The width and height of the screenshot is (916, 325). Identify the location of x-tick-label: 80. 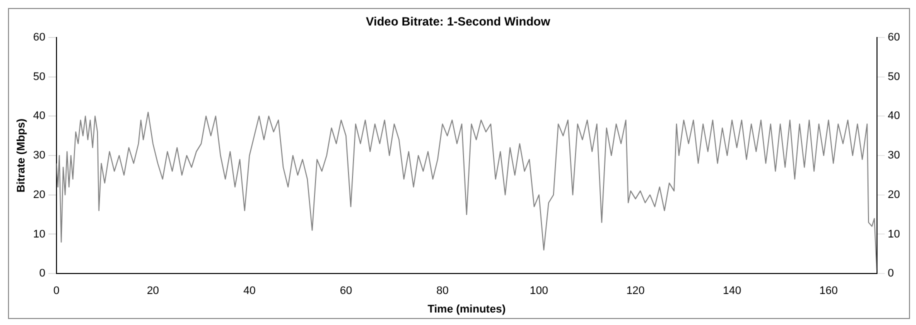
(442, 291).